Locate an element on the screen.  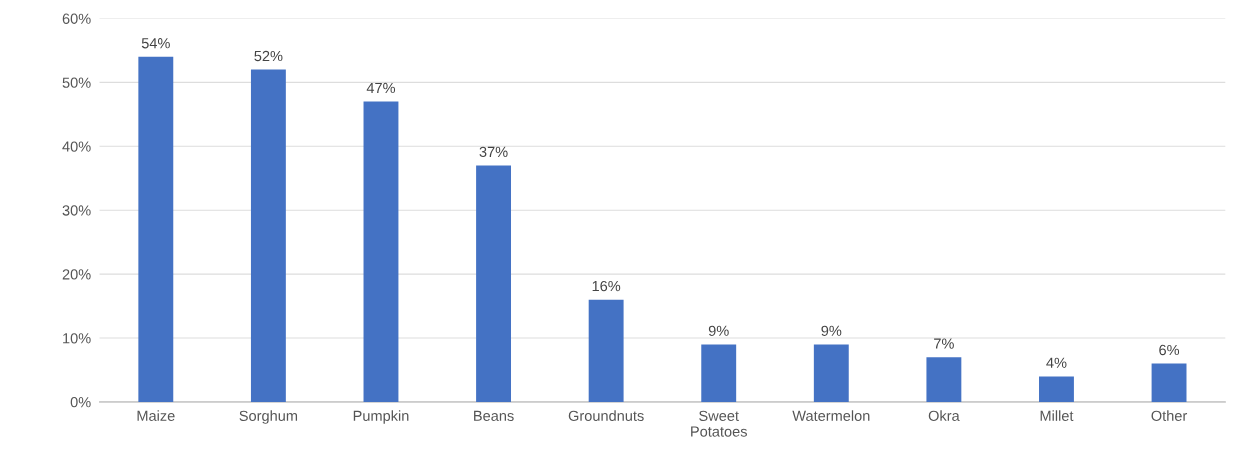
y-tick-label: 10% is located at coordinates (77, 338).